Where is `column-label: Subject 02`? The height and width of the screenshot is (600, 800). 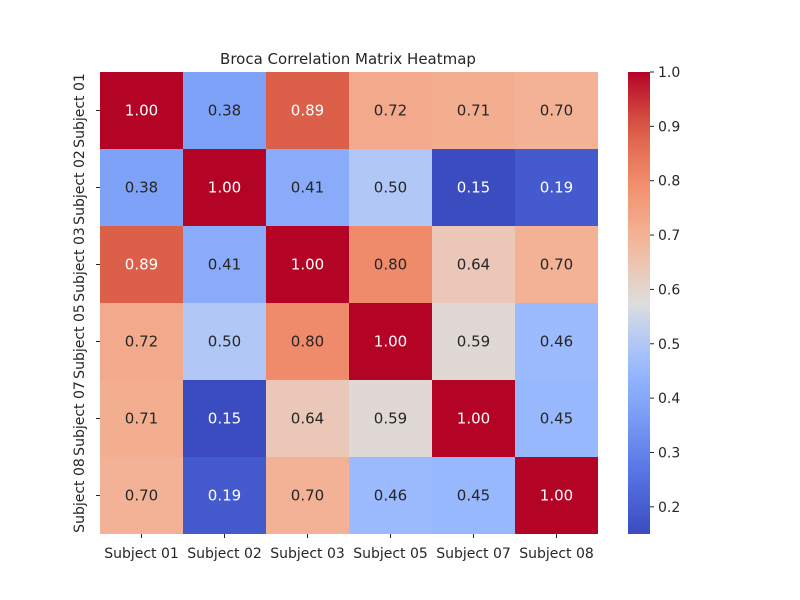 column-label: Subject 02 is located at coordinates (224, 554).